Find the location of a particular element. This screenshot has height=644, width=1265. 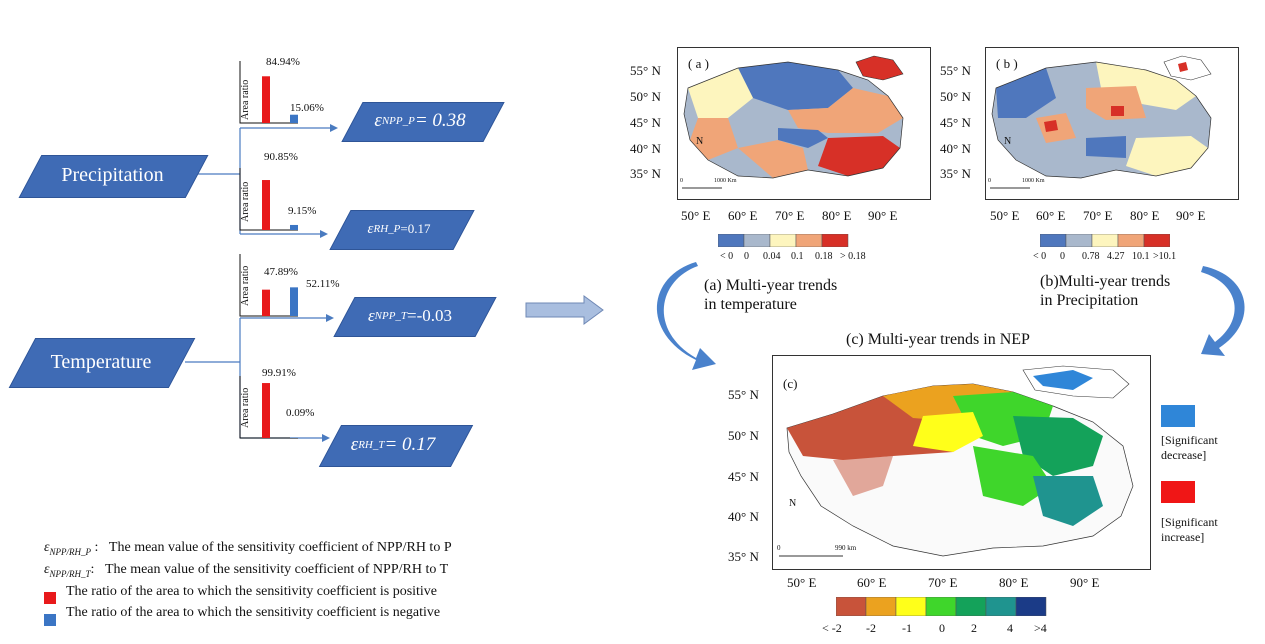

map-b-lon-70: 70° E is located at coordinates (1098, 215).